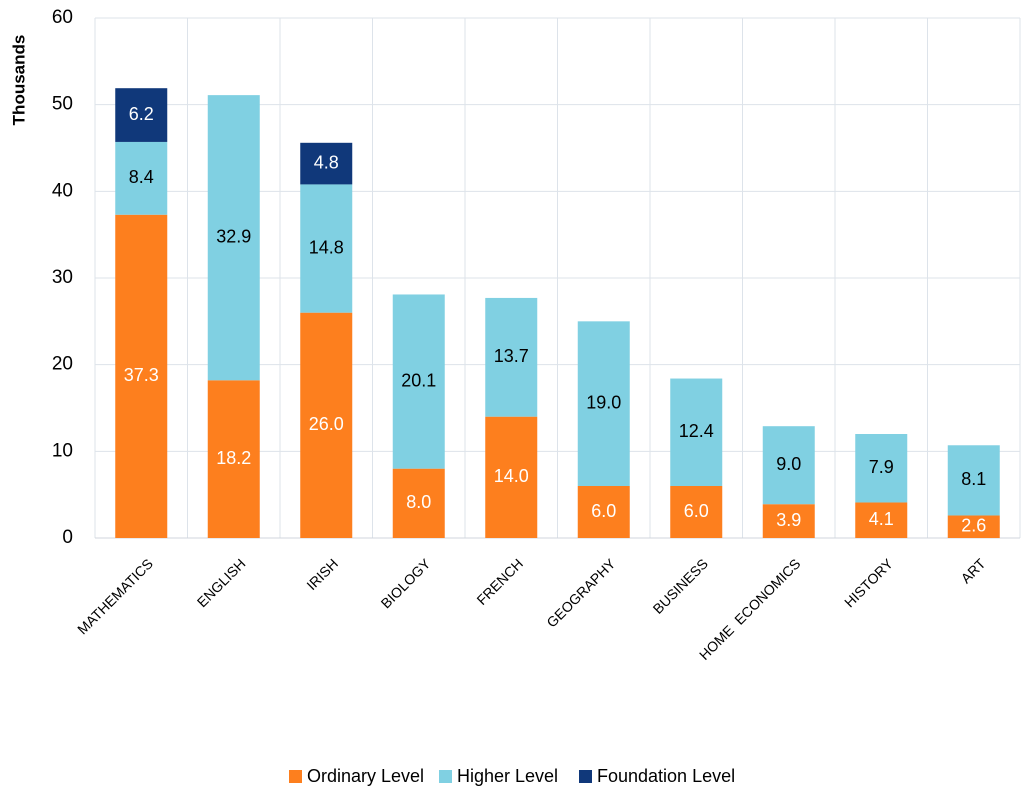 This screenshot has width=1033, height=798. I want to click on legend-label: Higher Level, so click(507, 776).